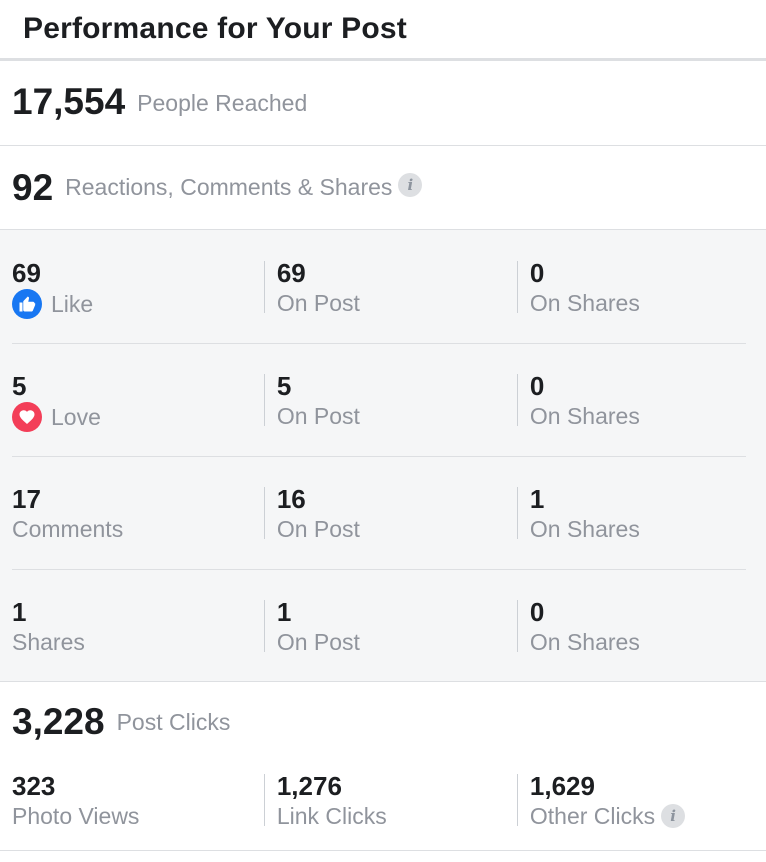  I want to click on shares-row: 1 Shares 1 On Post 0 On Shares, so click(383, 625).